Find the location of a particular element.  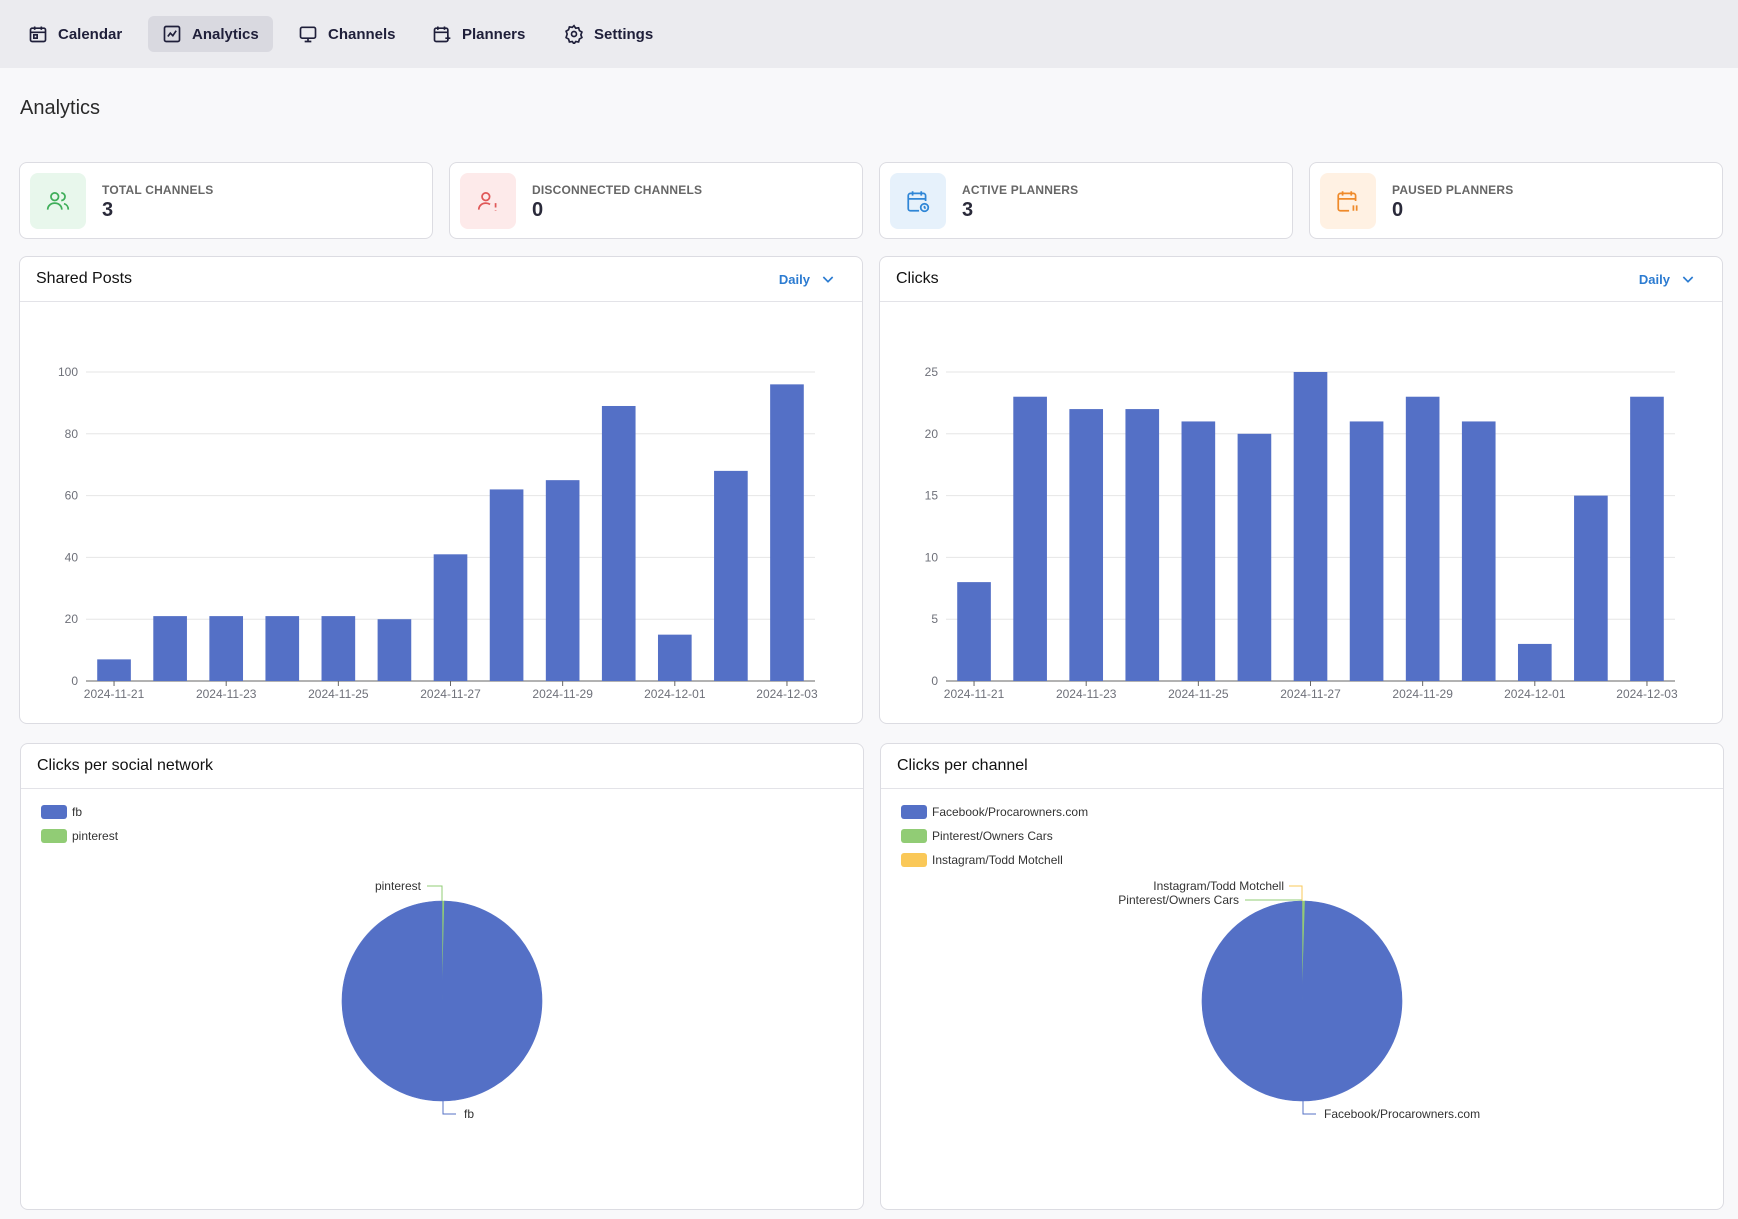

panel-title: Clicks is located at coordinates (917, 278).